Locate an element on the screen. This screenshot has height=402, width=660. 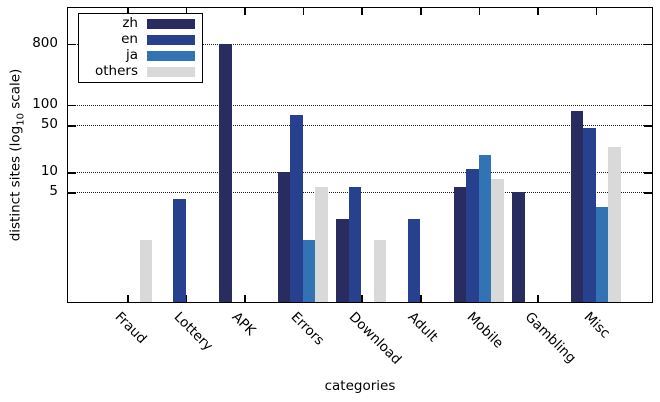
bar-ja-errors is located at coordinates (309, 271).